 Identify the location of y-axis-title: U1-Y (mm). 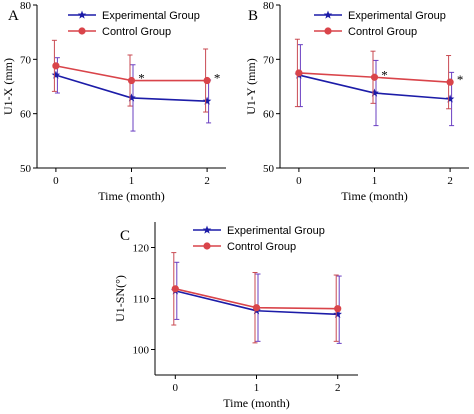
(251, 86).